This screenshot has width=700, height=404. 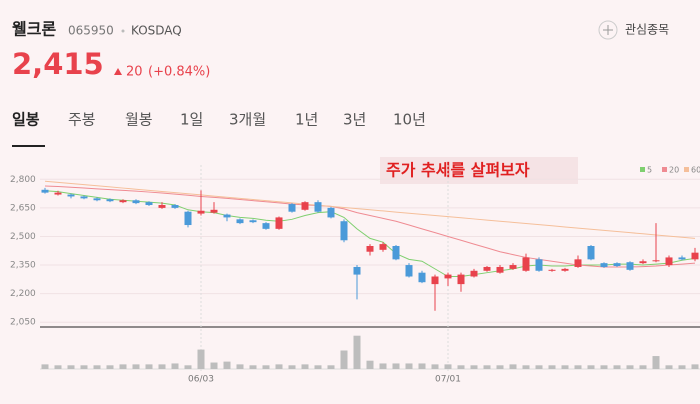 What do you see at coordinates (247, 120) in the screenshot?
I see `tab: 3개월` at bounding box center [247, 120].